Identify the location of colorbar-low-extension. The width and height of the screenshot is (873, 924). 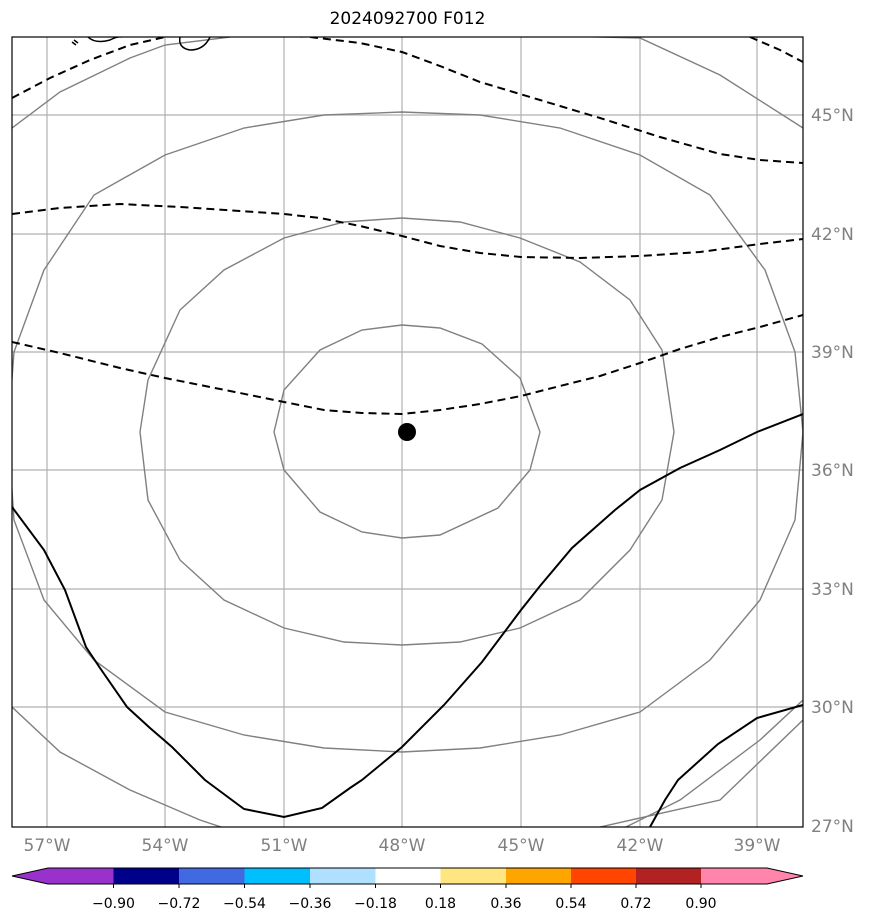
(30, 876).